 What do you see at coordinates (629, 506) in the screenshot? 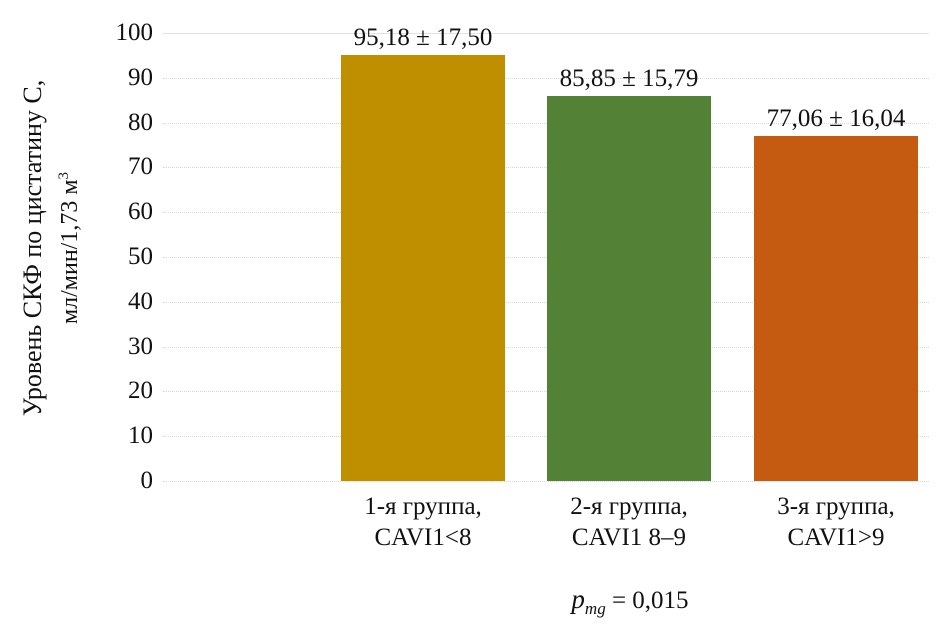
I see `category-label-line1: 2-я группа,` at bounding box center [629, 506].